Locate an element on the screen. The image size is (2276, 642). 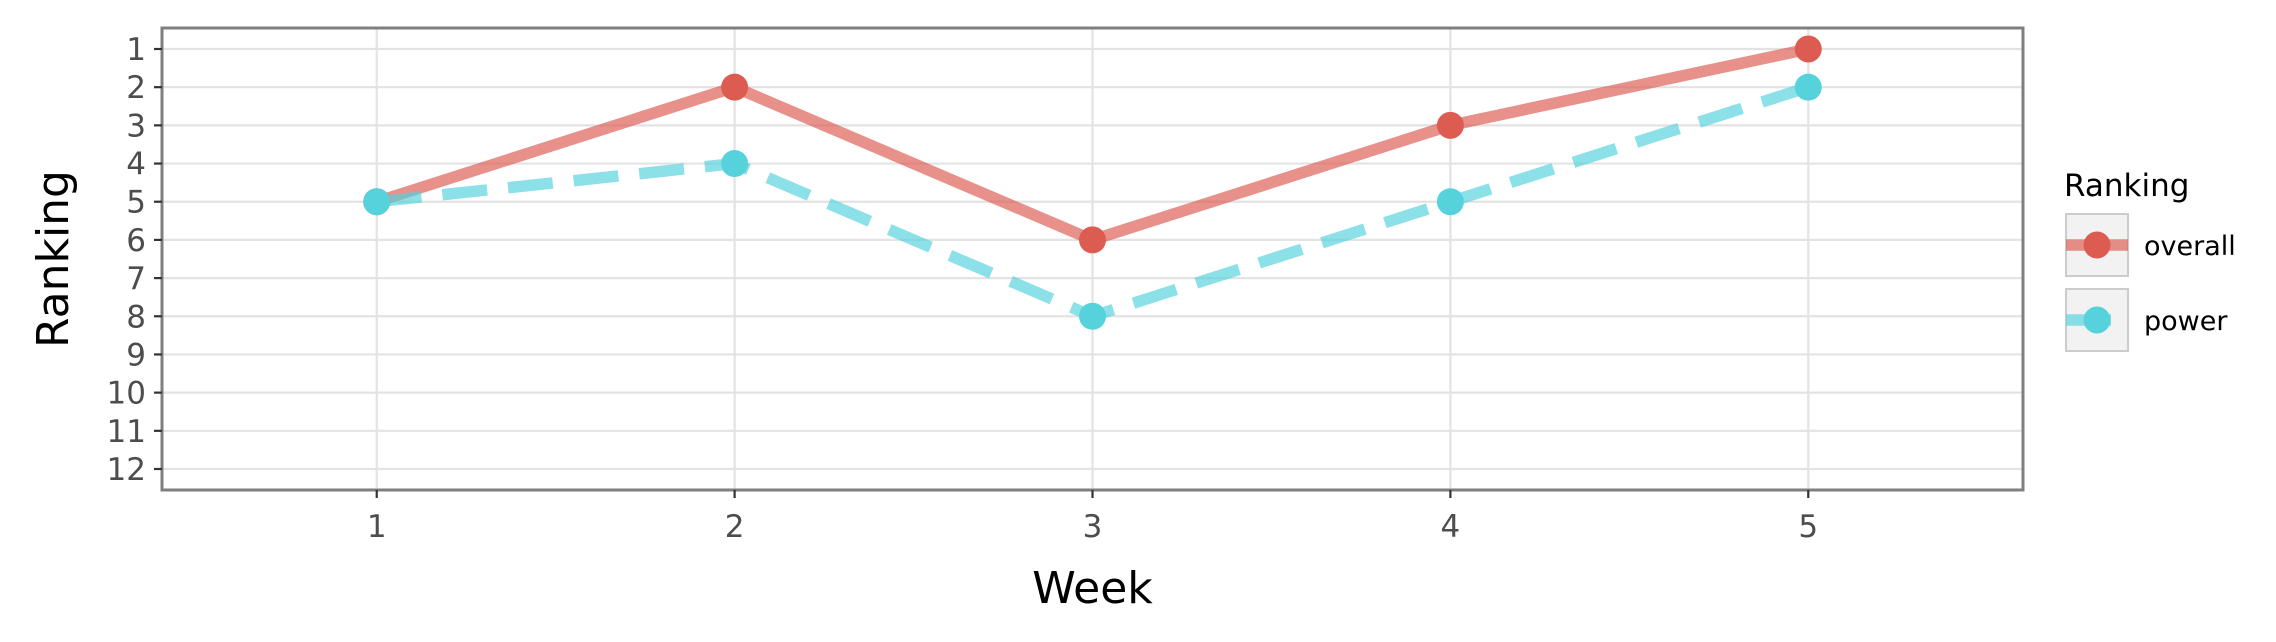
legend-item-power: power is located at coordinates (2146, 320).